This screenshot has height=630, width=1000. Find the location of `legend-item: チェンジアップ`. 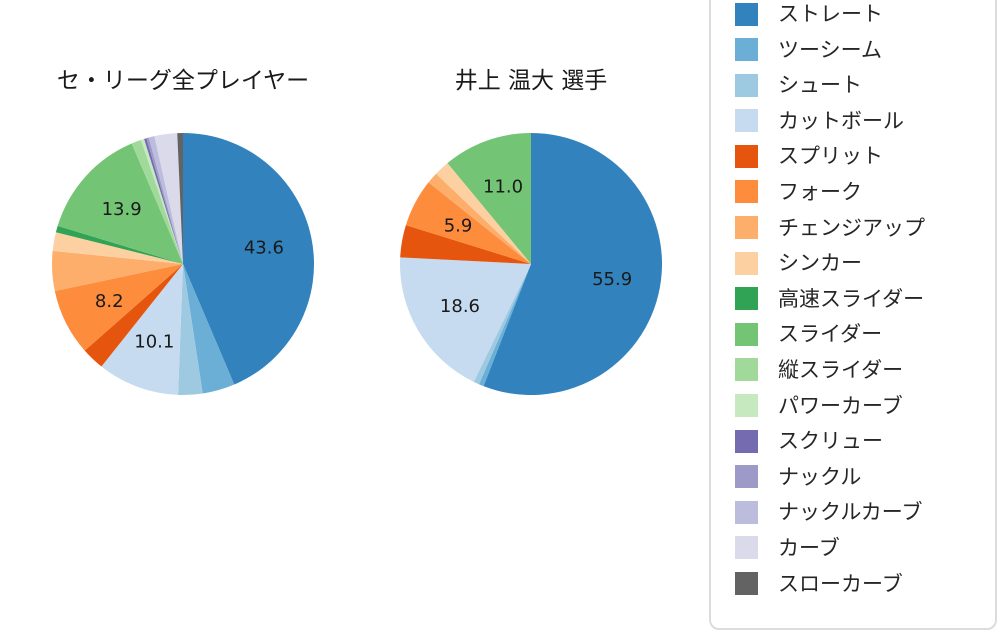

legend-item: チェンジアップ is located at coordinates (856, 228).